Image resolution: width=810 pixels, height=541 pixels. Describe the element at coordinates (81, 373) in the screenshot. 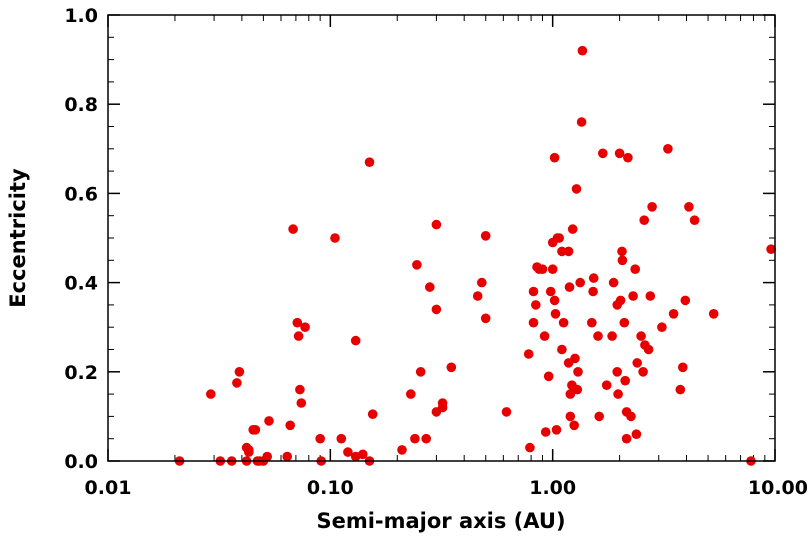

I see `y-tick-label: 0.2` at that location.